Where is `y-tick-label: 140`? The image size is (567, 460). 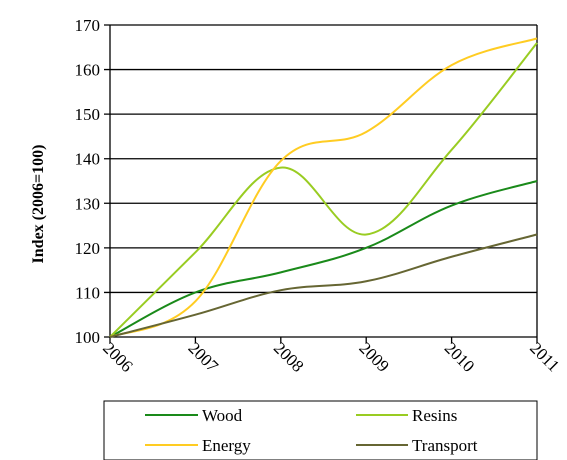 y-tick-label: 140 is located at coordinates (88, 159).